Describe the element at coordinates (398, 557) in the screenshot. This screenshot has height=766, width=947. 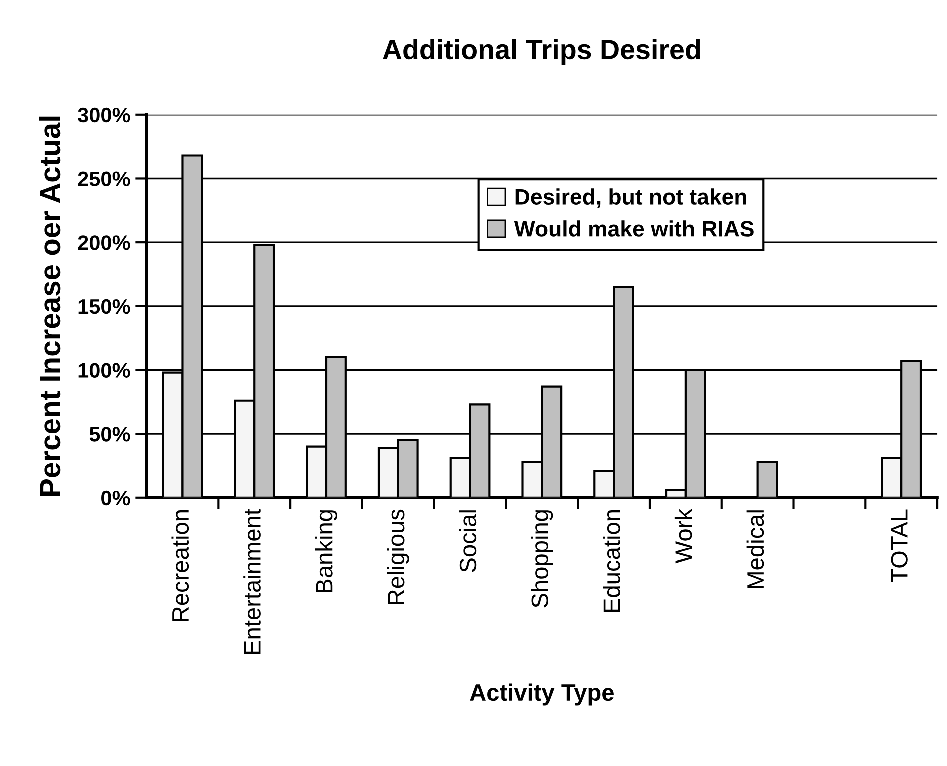
I see `x-tick-label: Religious` at that location.